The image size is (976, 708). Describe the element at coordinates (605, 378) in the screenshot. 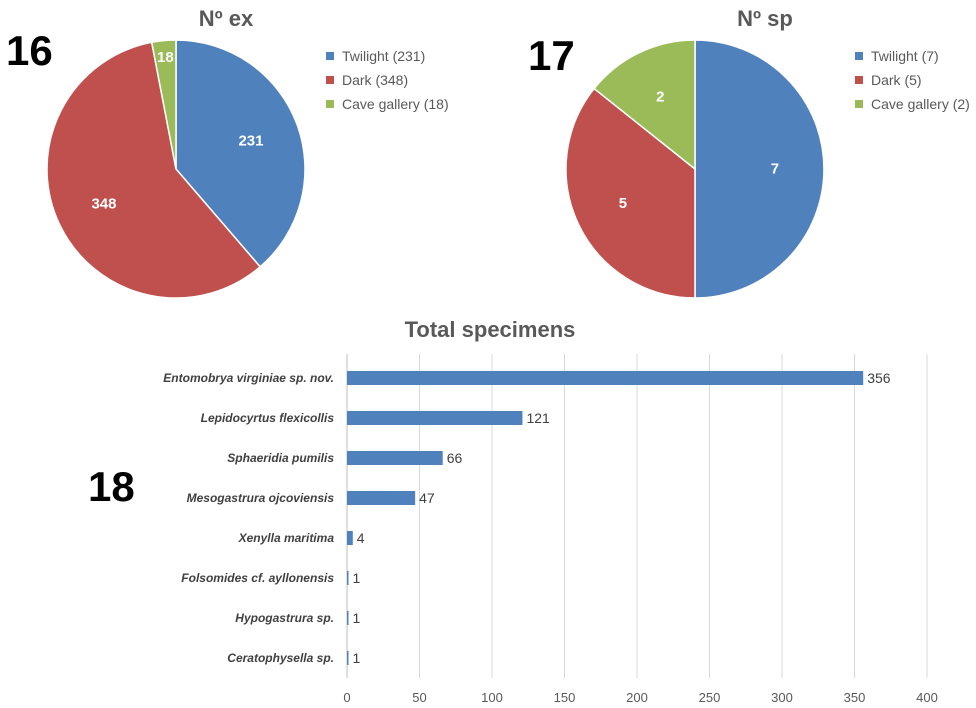

I see `bar-entomobrya-virginiae-sp-nov` at that location.